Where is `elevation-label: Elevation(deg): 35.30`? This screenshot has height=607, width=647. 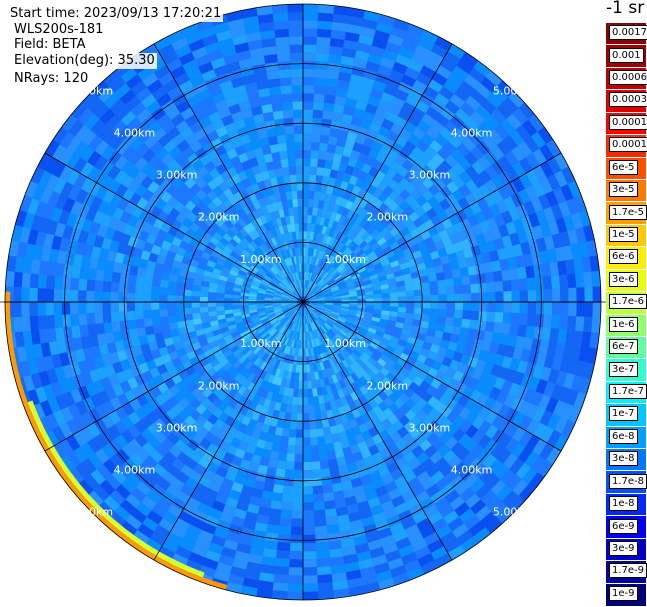
elevation-label: Elevation(deg): 35.30 is located at coordinates (84, 61).